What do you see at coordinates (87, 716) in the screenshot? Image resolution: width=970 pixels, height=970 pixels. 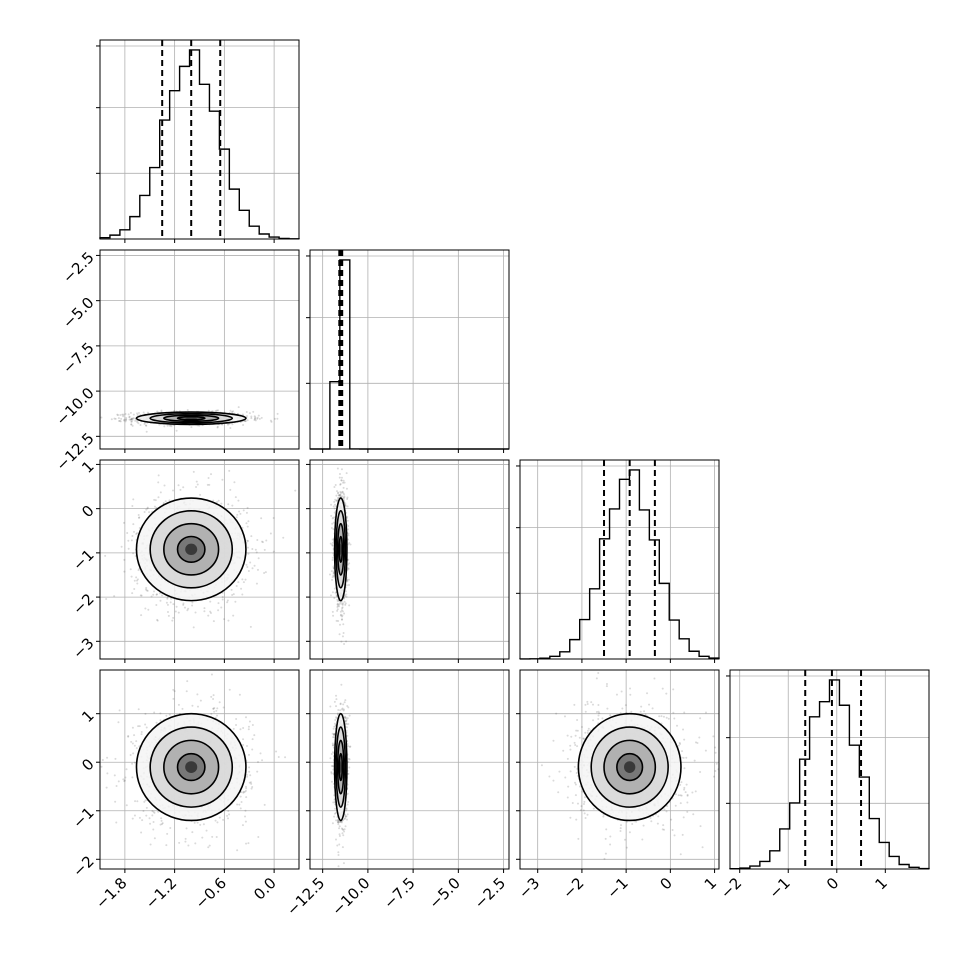 I see `y-tick-label: 1` at bounding box center [87, 716].